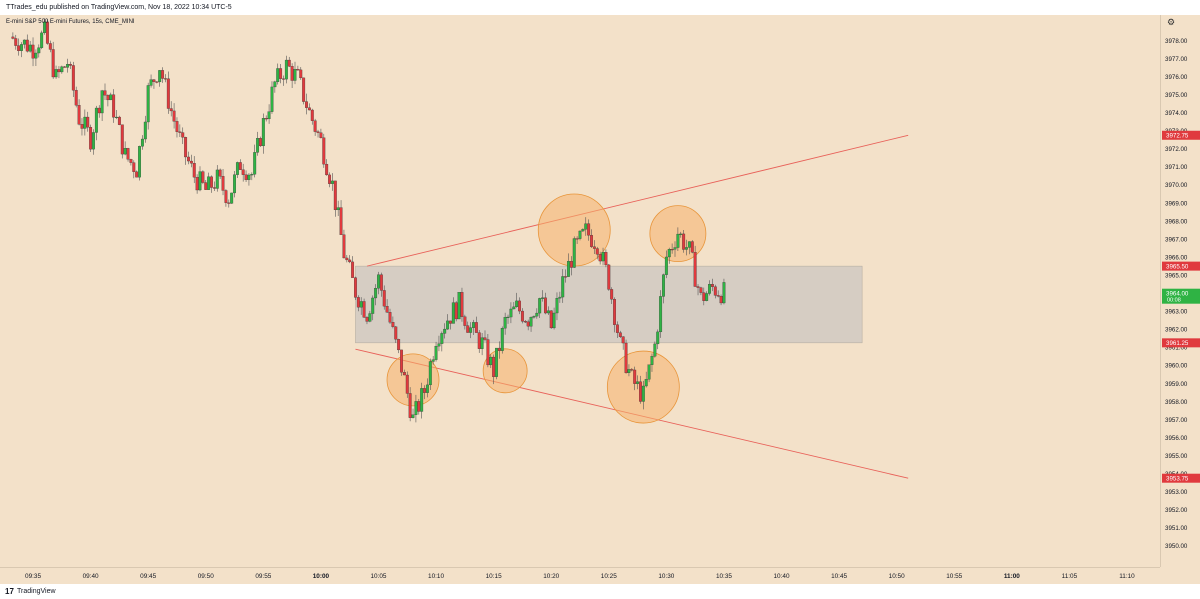 This screenshot has width=1200, height=599. Describe the element at coordinates (724, 576) in the screenshot. I see `time-tick-label: 10:35` at that location.